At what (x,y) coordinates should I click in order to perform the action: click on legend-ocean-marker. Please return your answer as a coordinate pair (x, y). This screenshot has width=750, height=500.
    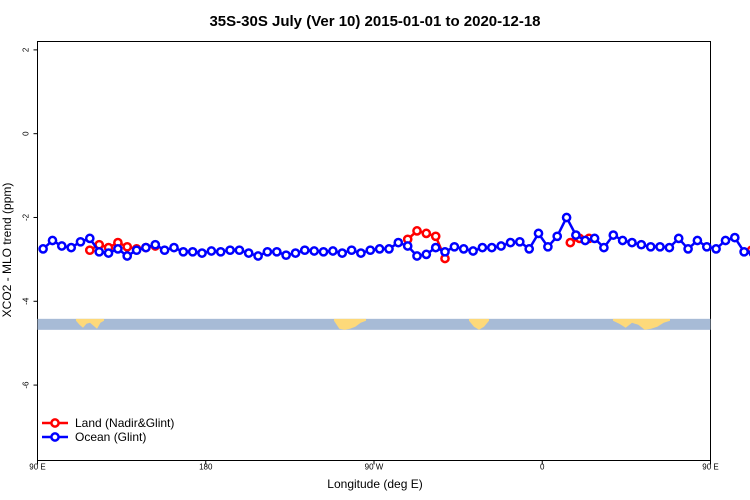
    Looking at the image, I should click on (55, 437).